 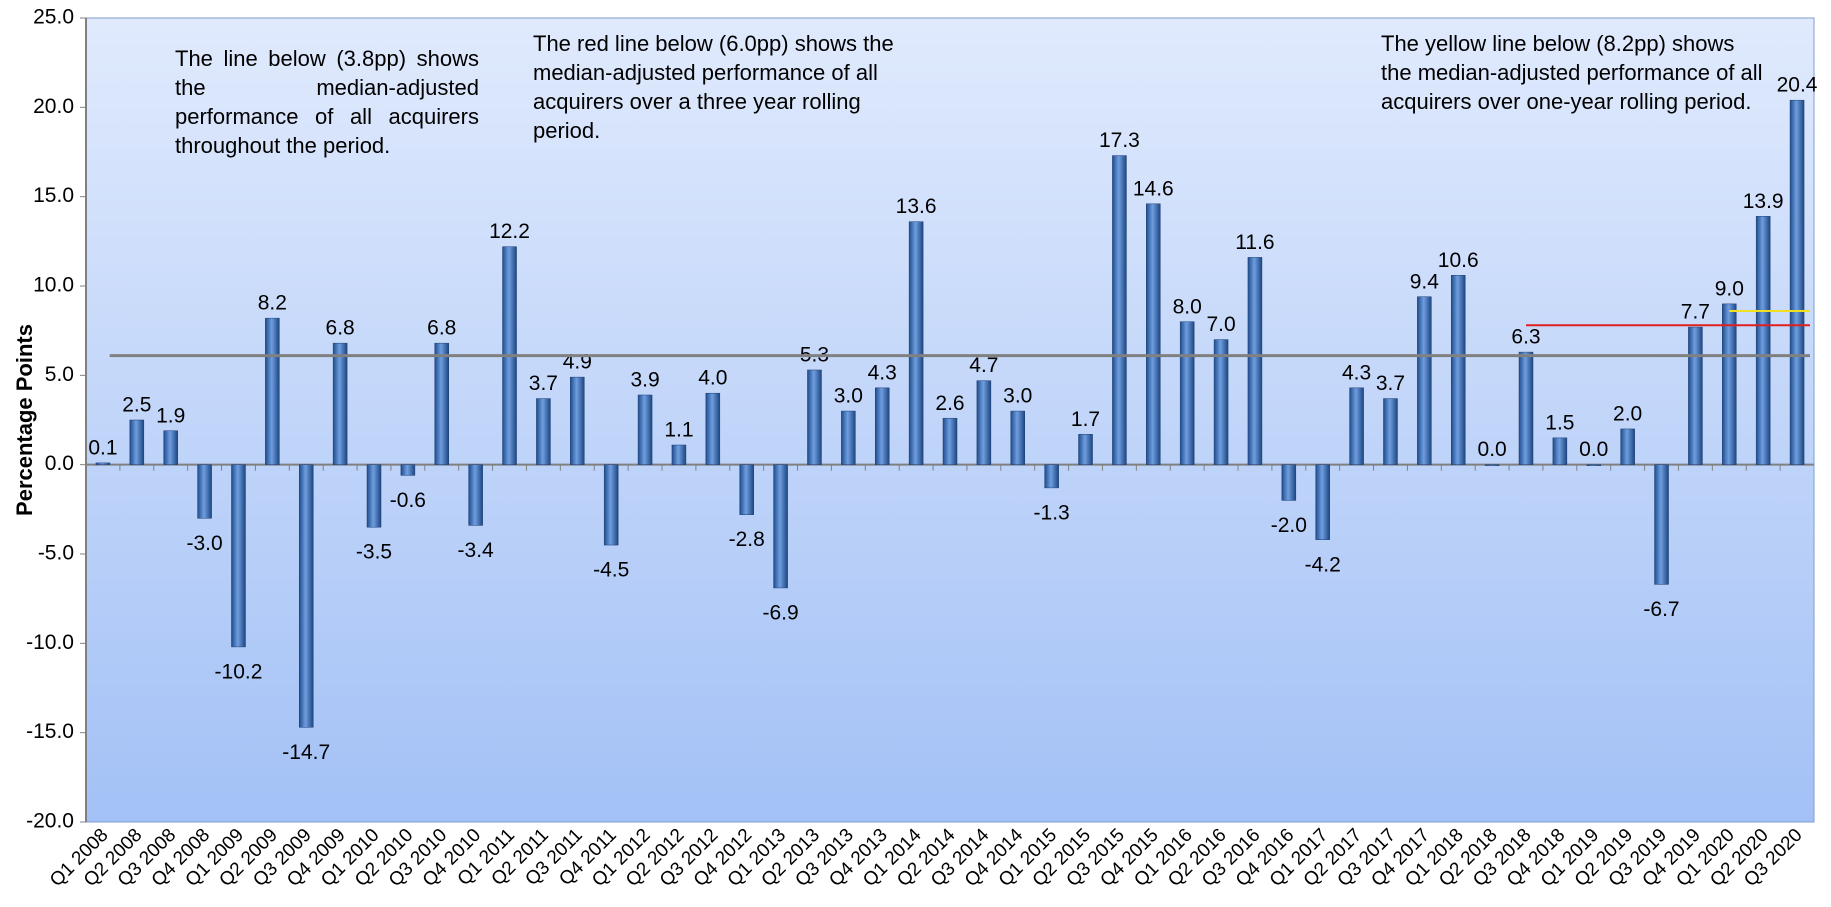 What do you see at coordinates (272, 303) in the screenshot?
I see `value-label: 8.2` at bounding box center [272, 303].